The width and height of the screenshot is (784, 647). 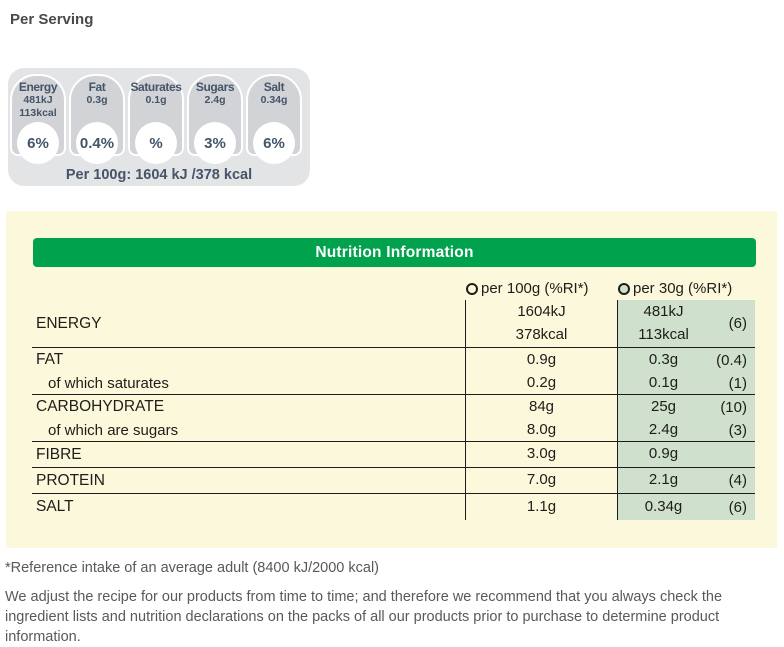 I want to click on nutrient-badge: Salt 0.34g 6%, so click(x=274, y=119).